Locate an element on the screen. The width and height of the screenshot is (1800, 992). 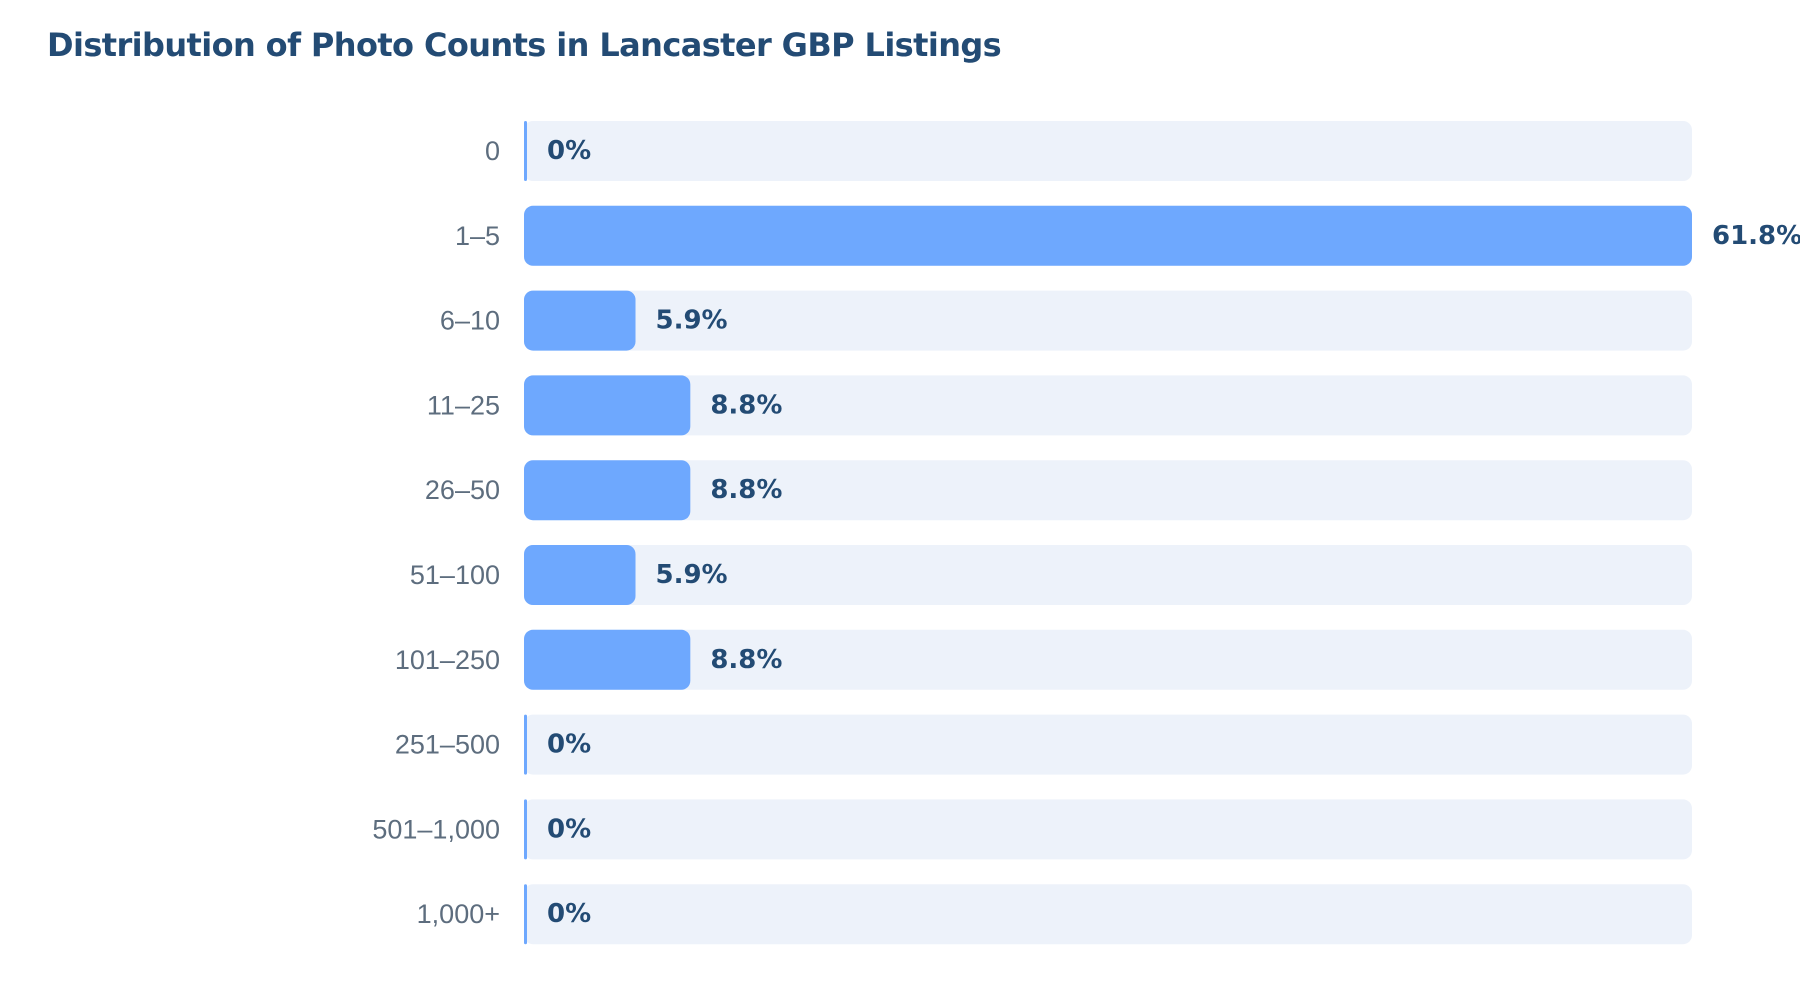
bar-row: 1–5 61.8% is located at coordinates (1127, 235).